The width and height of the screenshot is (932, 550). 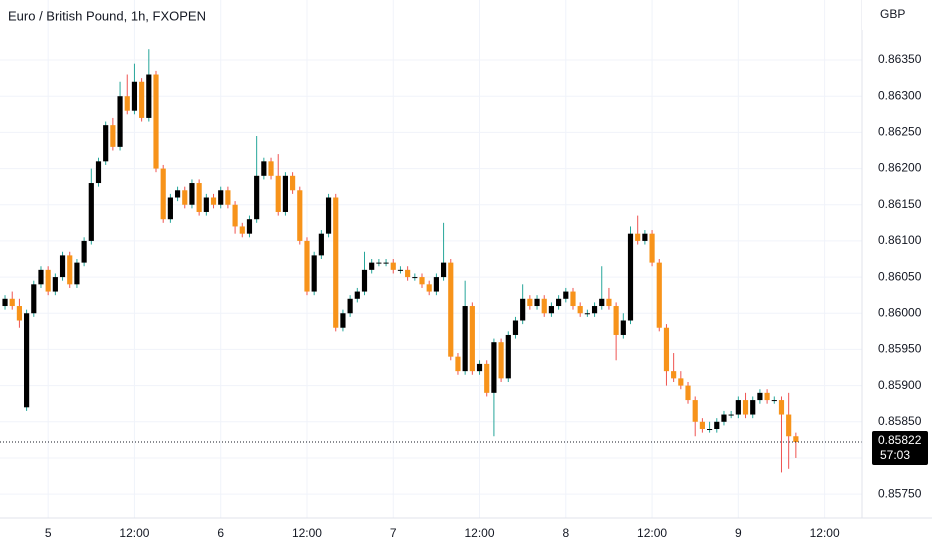 What do you see at coordinates (107, 15) in the screenshot?
I see `chart-title: Euro / British Pound, 1h, FXOPEN` at bounding box center [107, 15].